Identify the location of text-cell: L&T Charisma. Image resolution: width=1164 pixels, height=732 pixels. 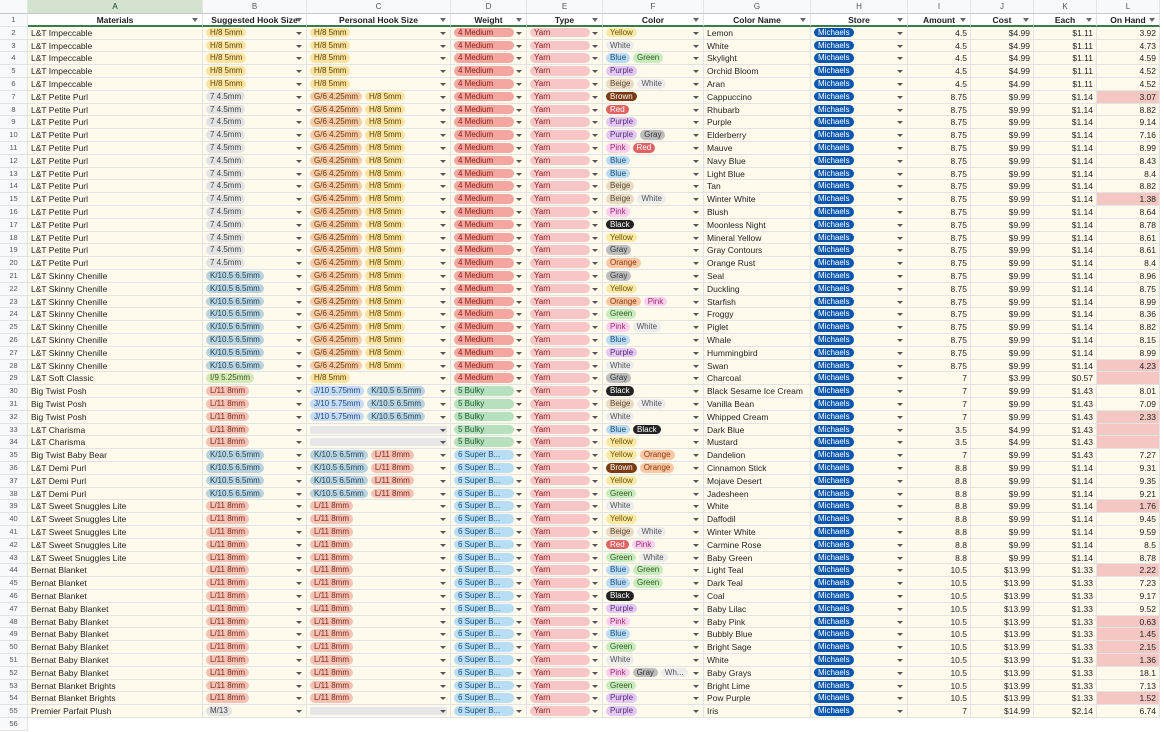
(115, 430).